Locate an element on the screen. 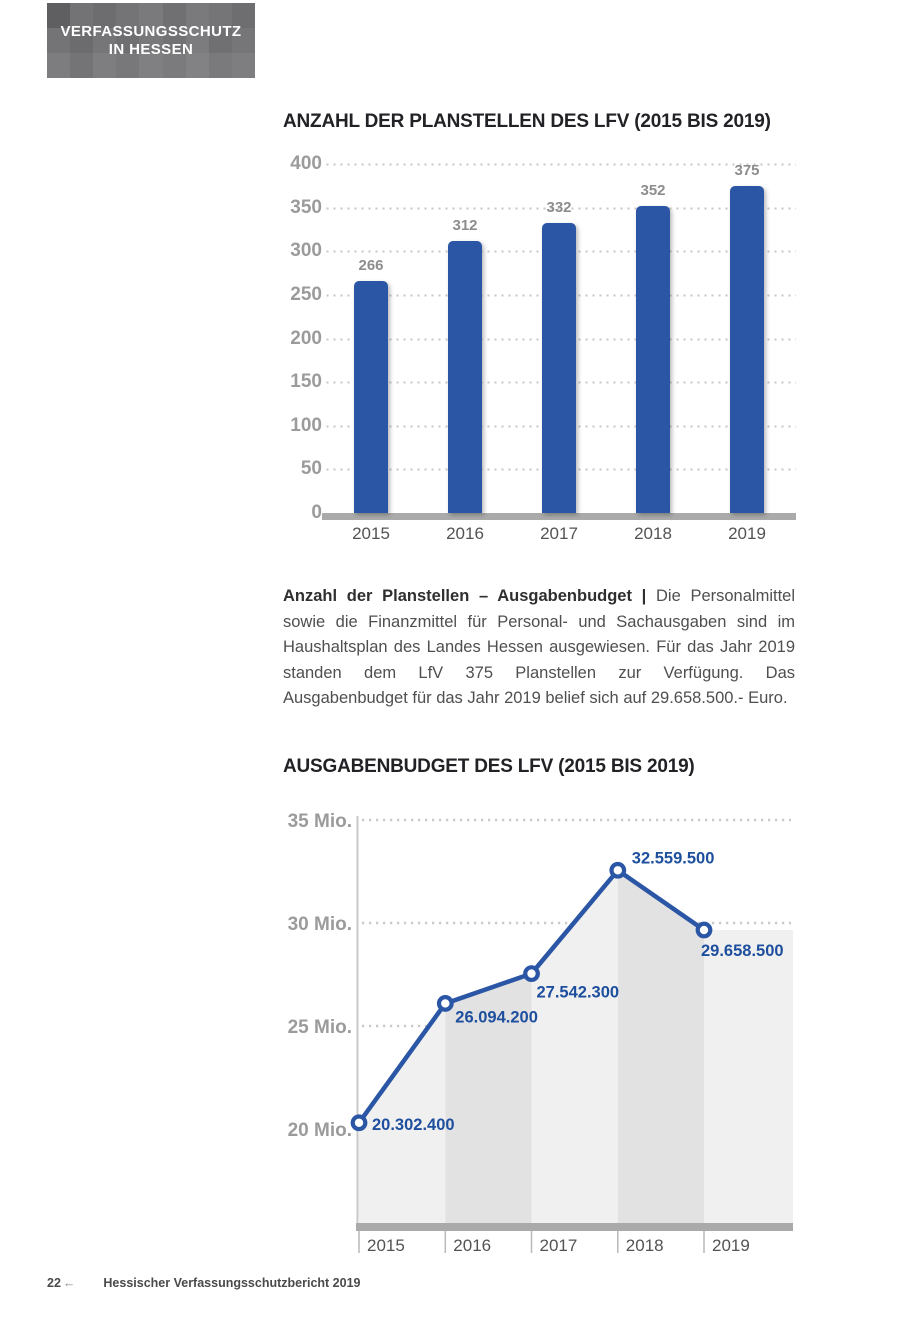 The height and width of the screenshot is (1323, 900). footer-report-title: Hessischer Verfassungsschutzbericht 2019 is located at coordinates (232, 1283).